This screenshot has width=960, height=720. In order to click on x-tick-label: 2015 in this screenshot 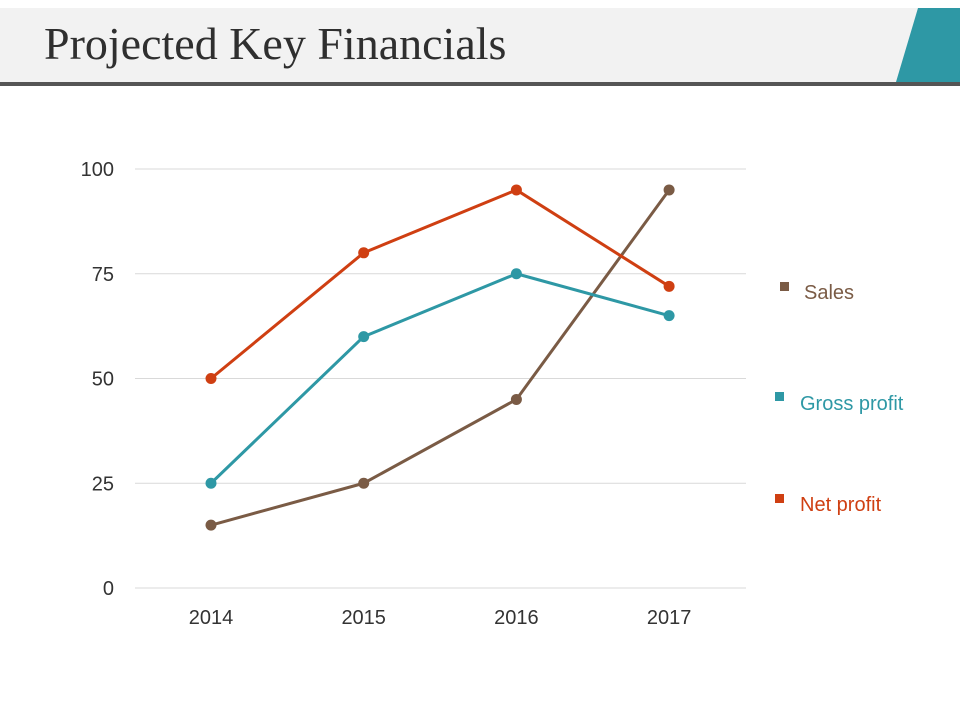, I will do `click(363, 618)`.